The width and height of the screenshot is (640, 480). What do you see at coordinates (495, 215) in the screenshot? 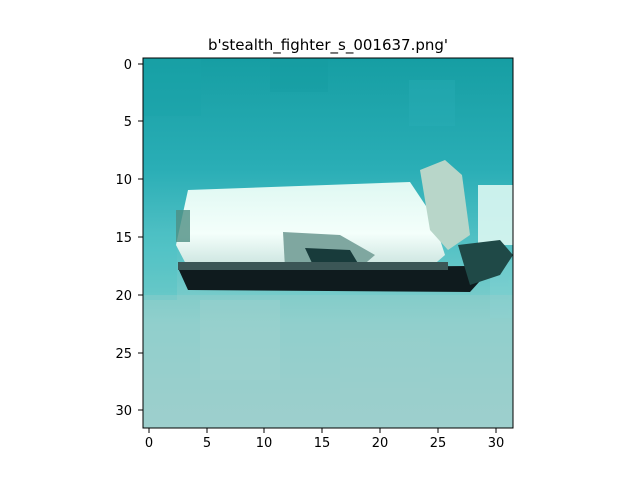
I see `background-highlight` at bounding box center [495, 215].